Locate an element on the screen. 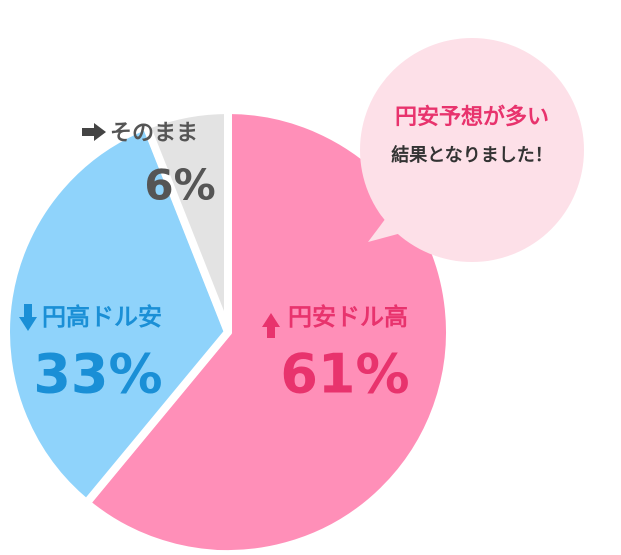 The width and height of the screenshot is (621, 555). annotation-line: 円安予想が多い is located at coordinates (472, 117).